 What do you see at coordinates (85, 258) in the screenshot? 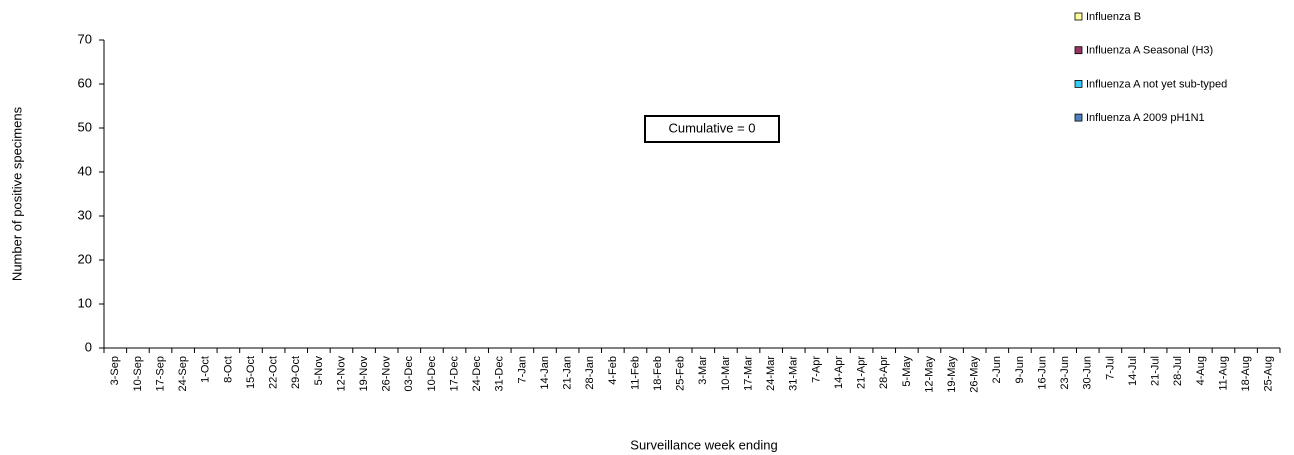
I see `y-tick-label: 20` at bounding box center [85, 258].